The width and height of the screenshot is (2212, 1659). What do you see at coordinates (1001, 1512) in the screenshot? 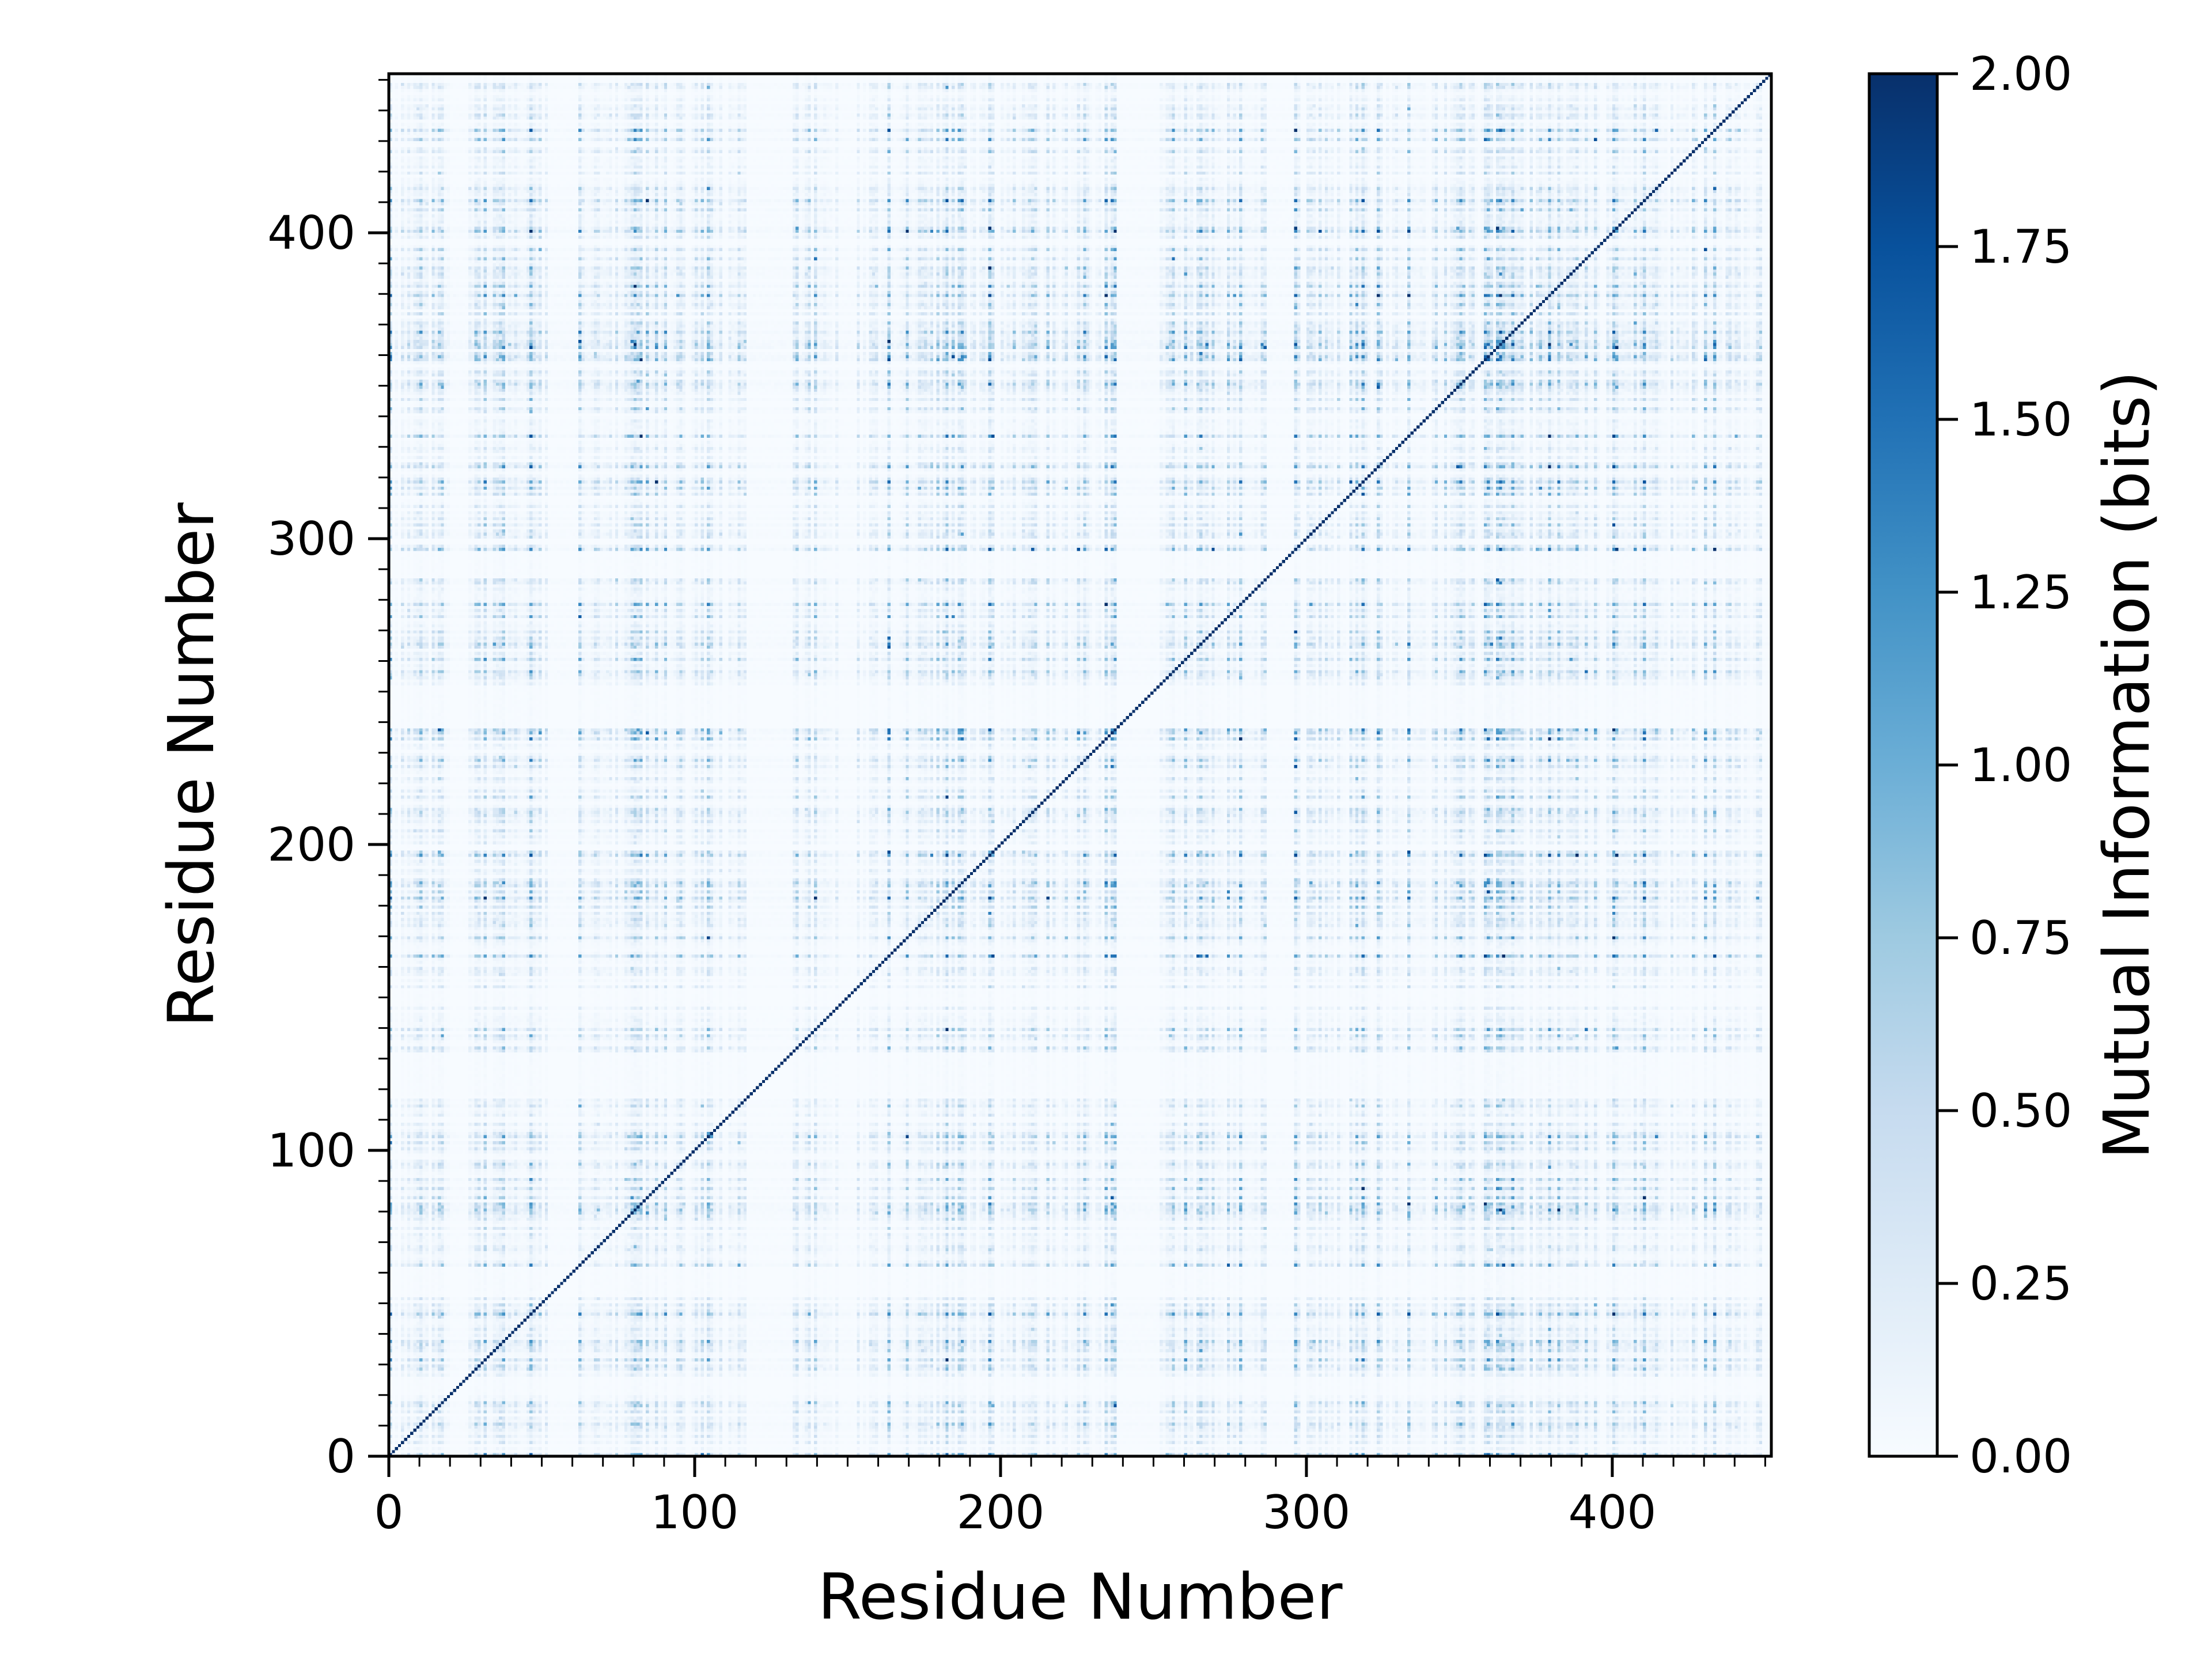
I see `x-tick-label: 200` at bounding box center [1001, 1512].